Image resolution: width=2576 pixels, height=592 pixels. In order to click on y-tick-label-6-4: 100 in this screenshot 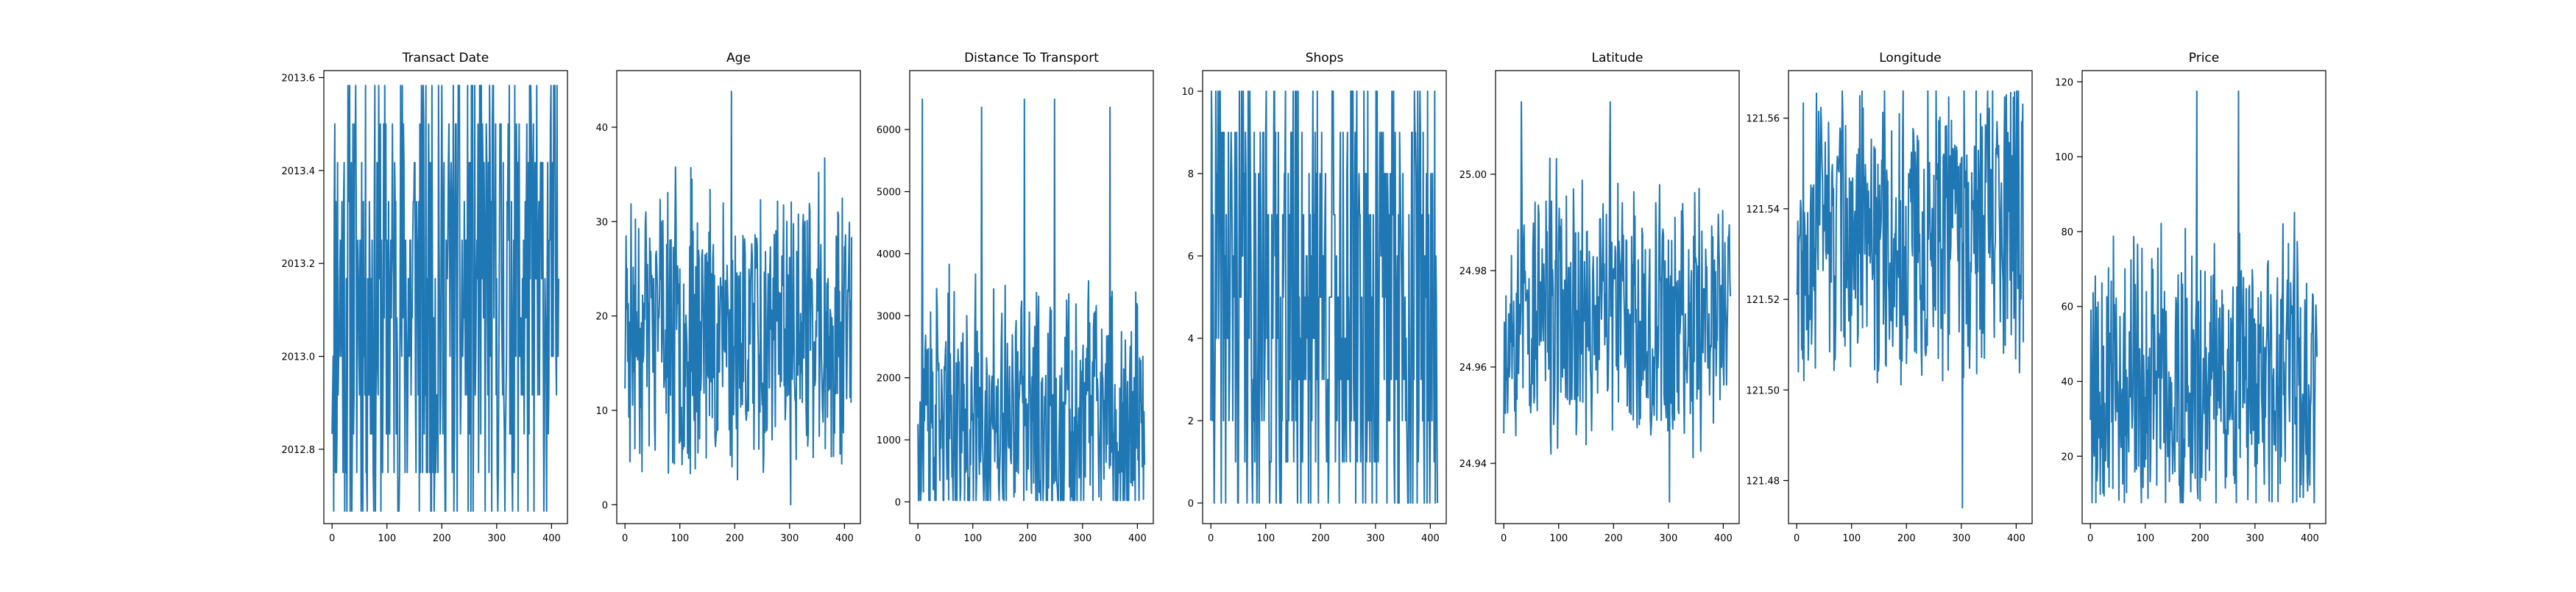, I will do `click(2064, 157)`.